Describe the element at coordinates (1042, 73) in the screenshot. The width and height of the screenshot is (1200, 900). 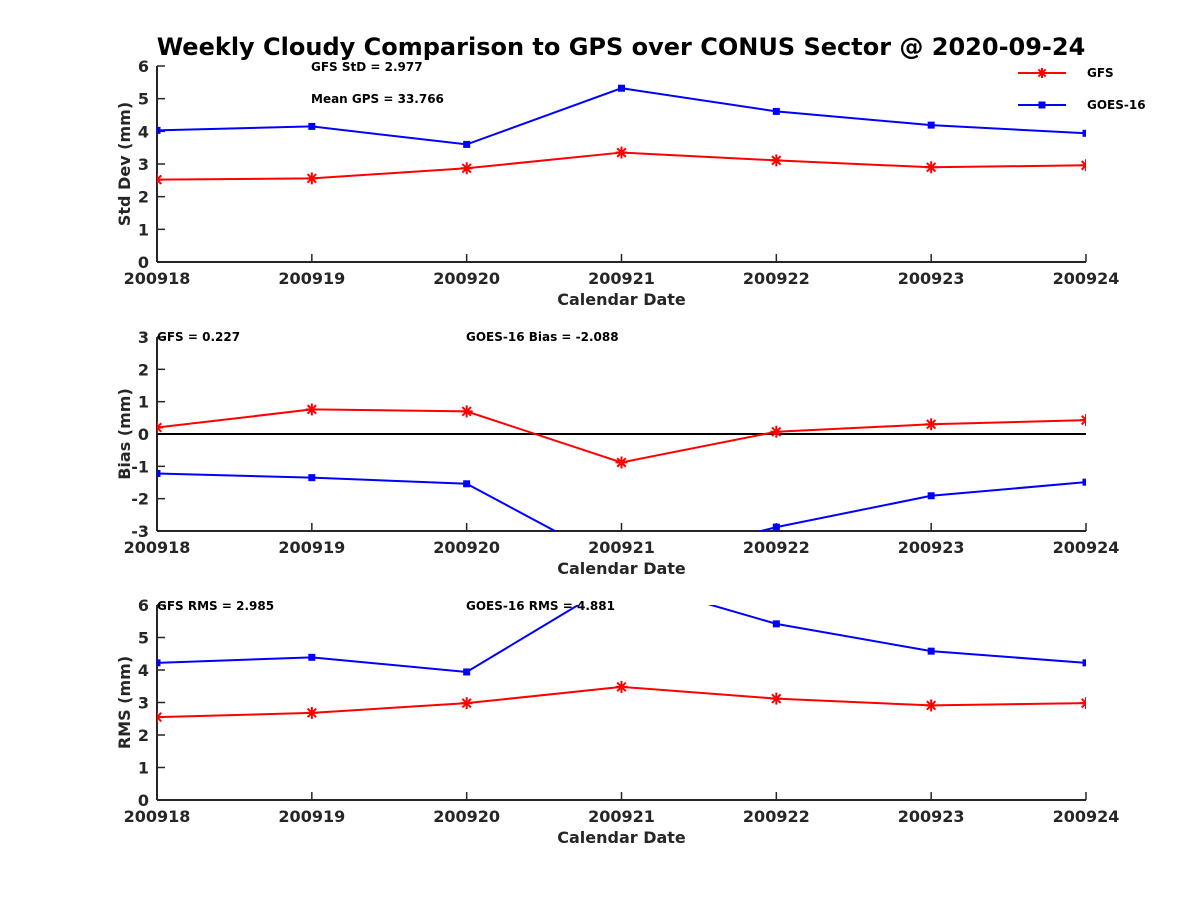
I see `legend-gfs-marker` at that location.